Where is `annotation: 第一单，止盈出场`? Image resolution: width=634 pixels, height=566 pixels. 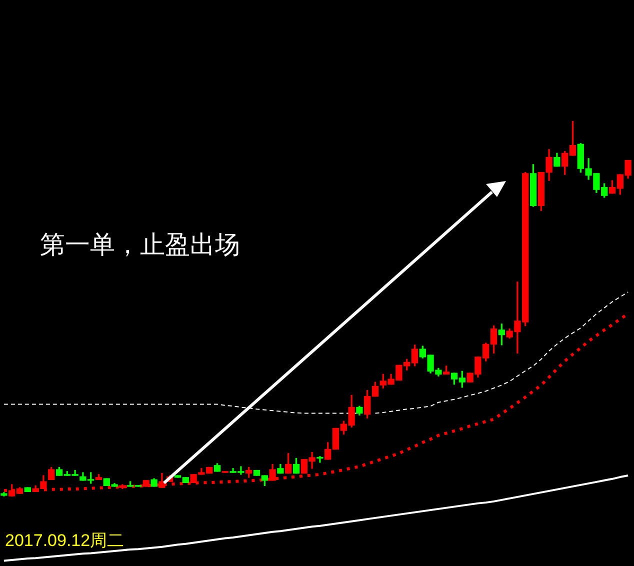 annotation: 第一单，止盈出场 is located at coordinates (140, 246).